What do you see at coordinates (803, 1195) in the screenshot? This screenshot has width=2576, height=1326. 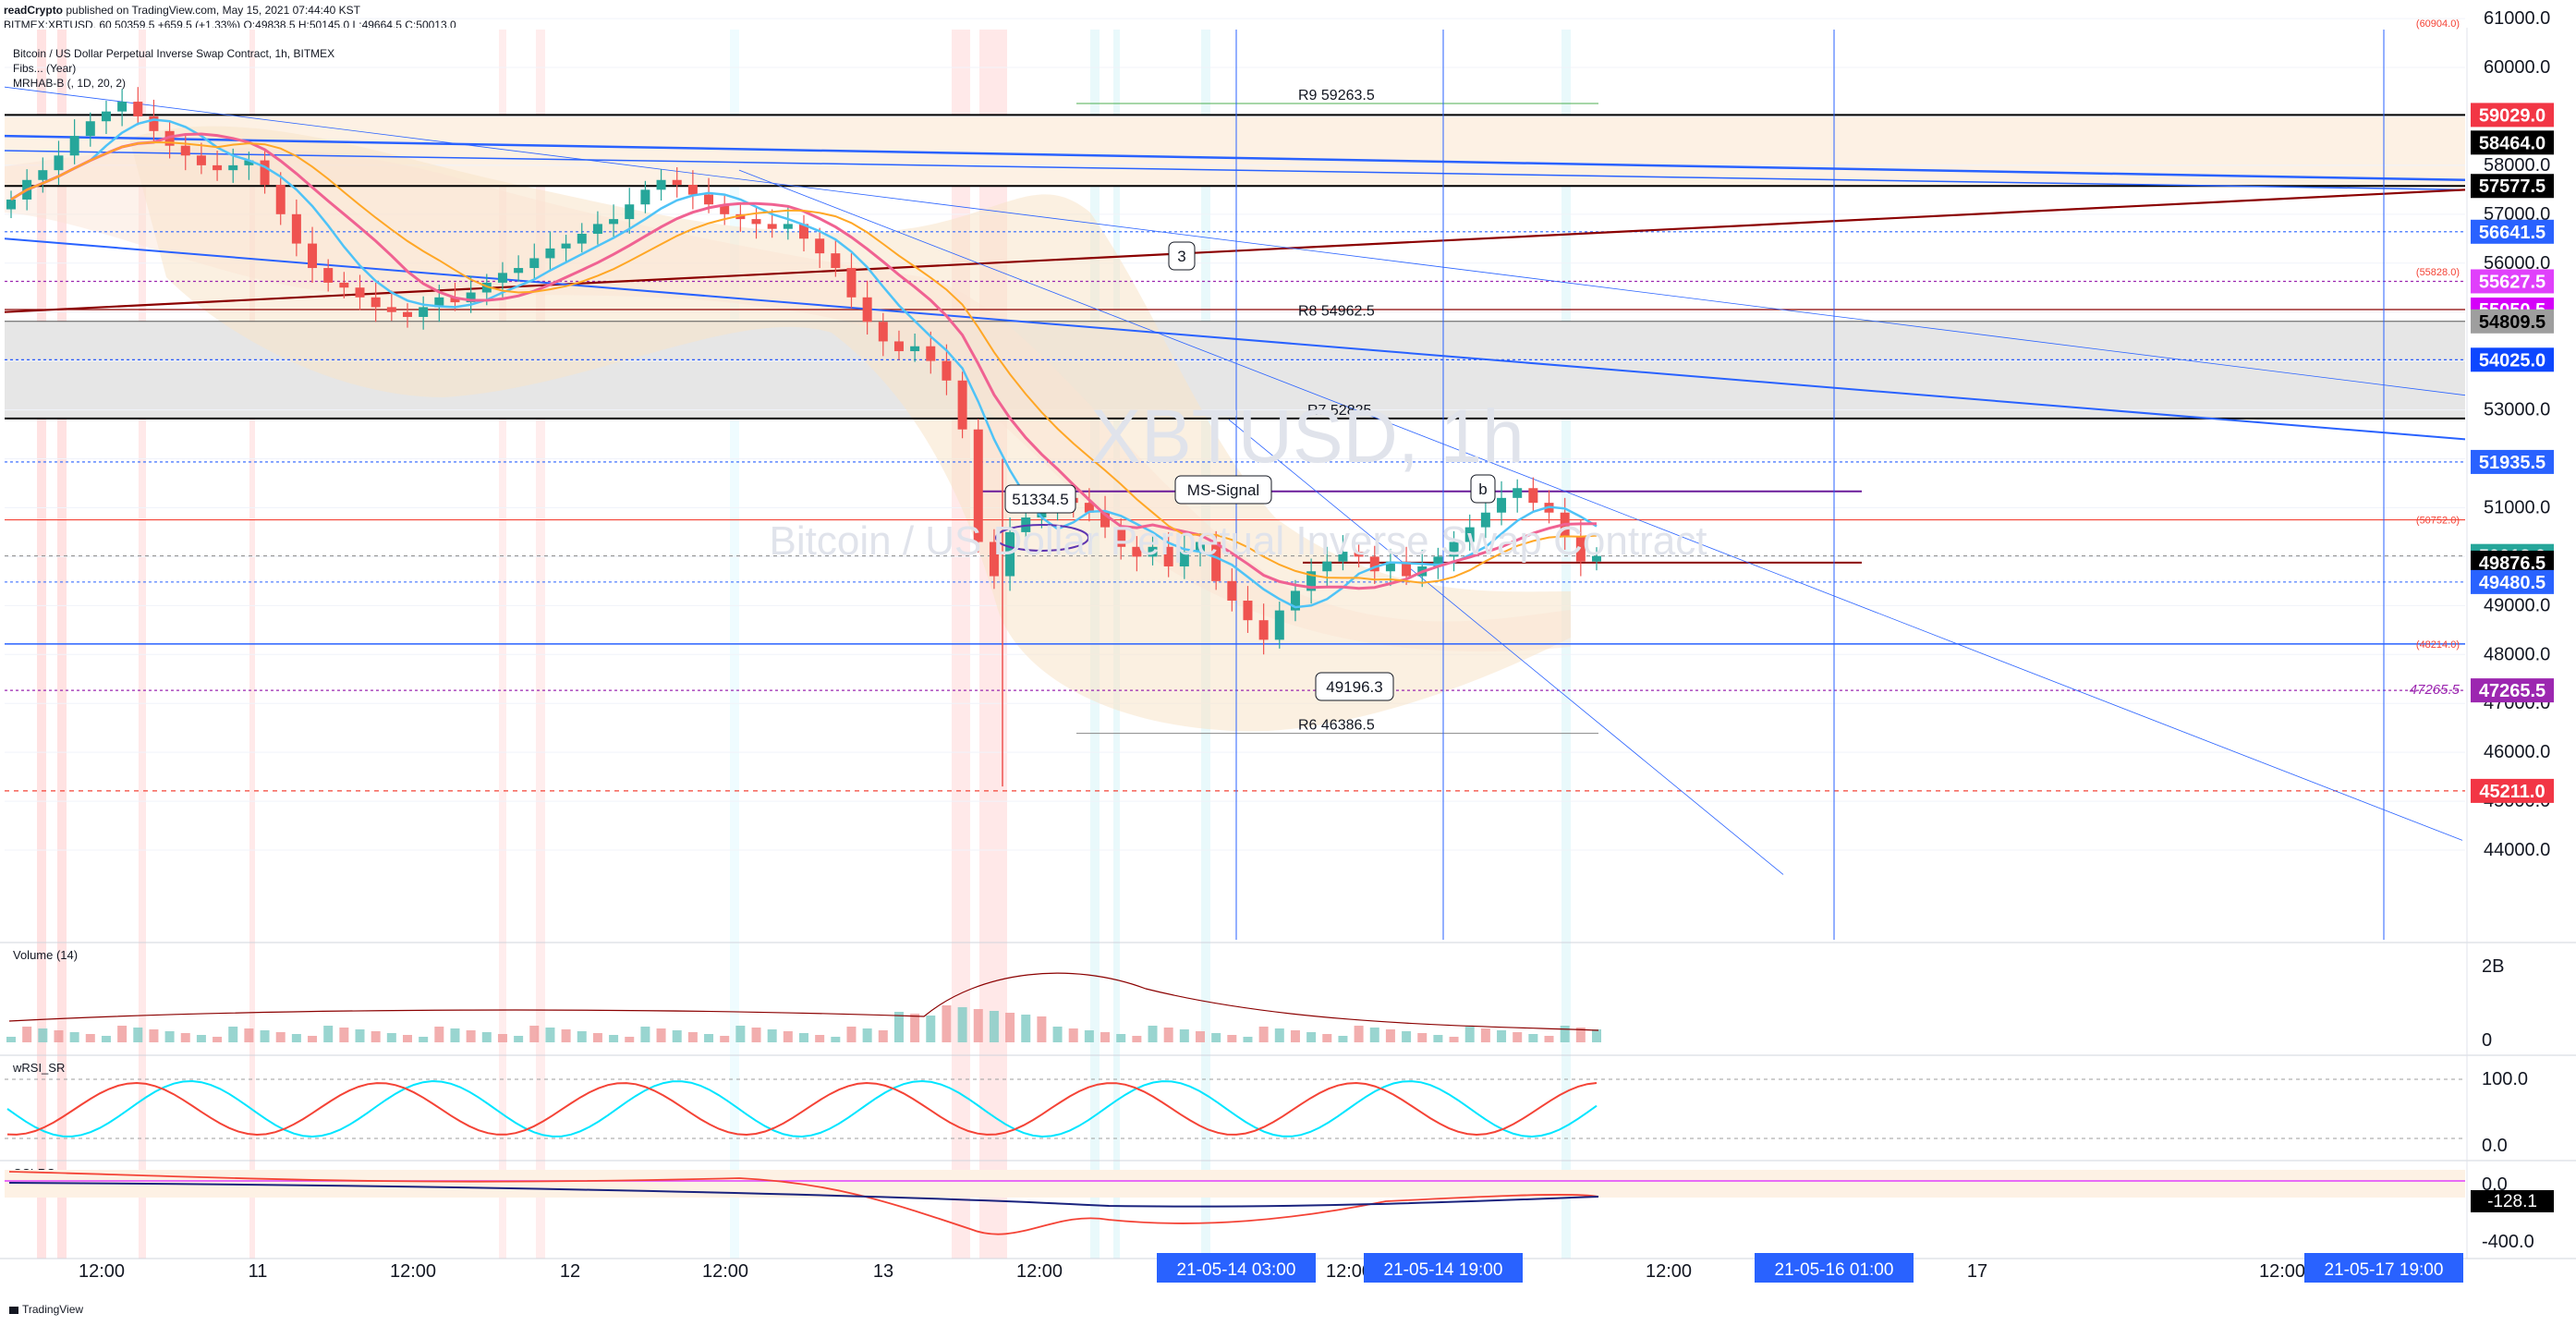 I see `cci-signal` at bounding box center [803, 1195].